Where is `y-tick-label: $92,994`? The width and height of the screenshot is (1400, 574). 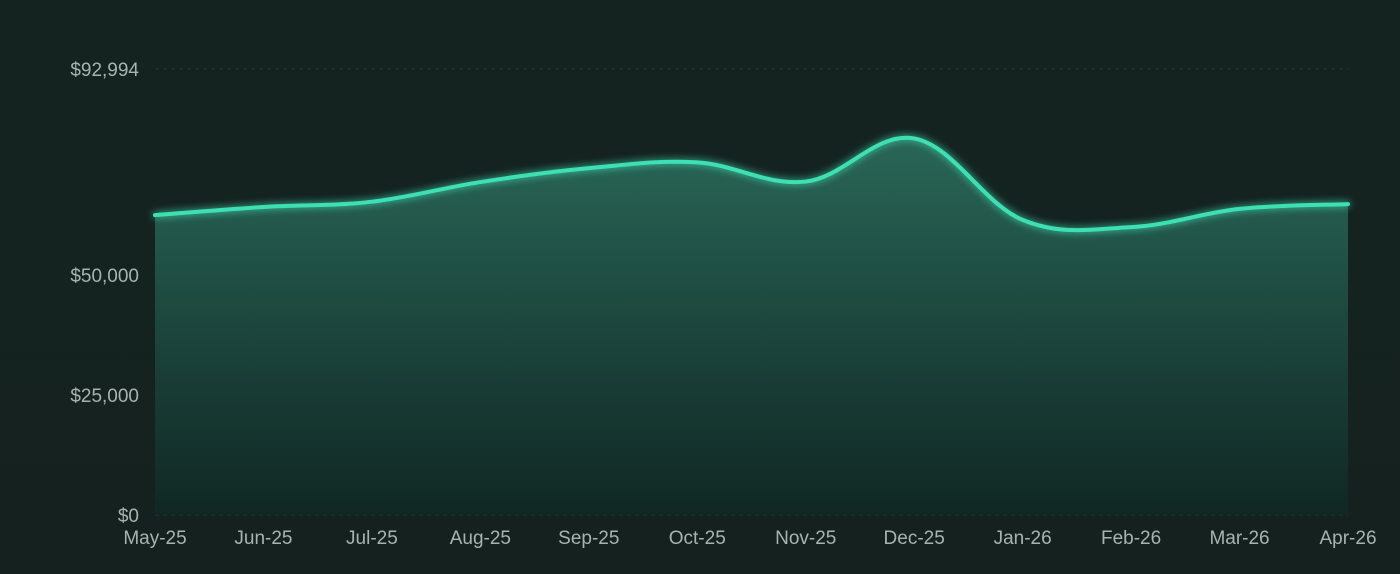 y-tick-label: $92,994 is located at coordinates (104, 70).